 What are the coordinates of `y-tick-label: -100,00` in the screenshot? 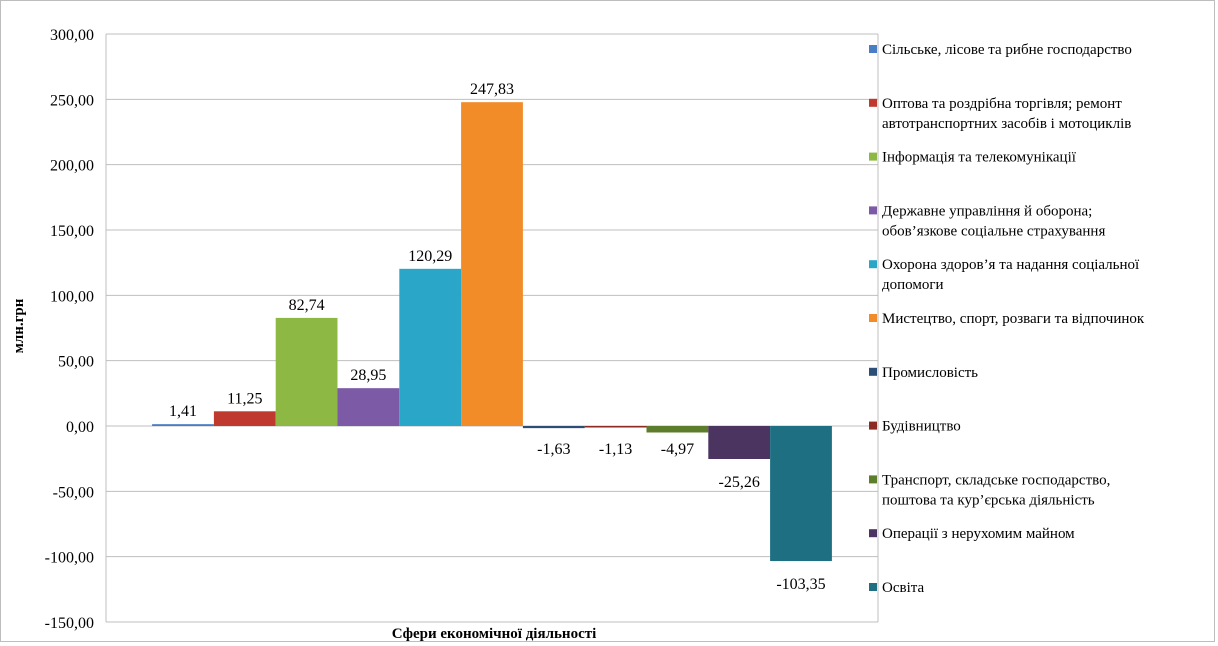 It's located at (69, 558).